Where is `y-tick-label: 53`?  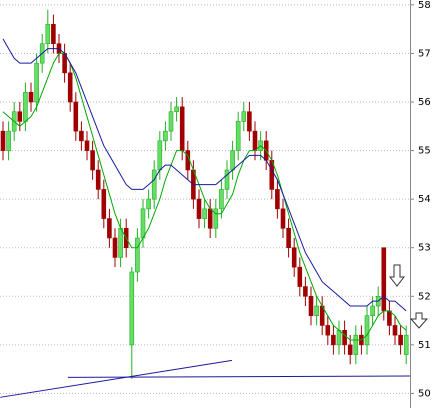 y-tick-label: 53 is located at coordinates (424, 248).